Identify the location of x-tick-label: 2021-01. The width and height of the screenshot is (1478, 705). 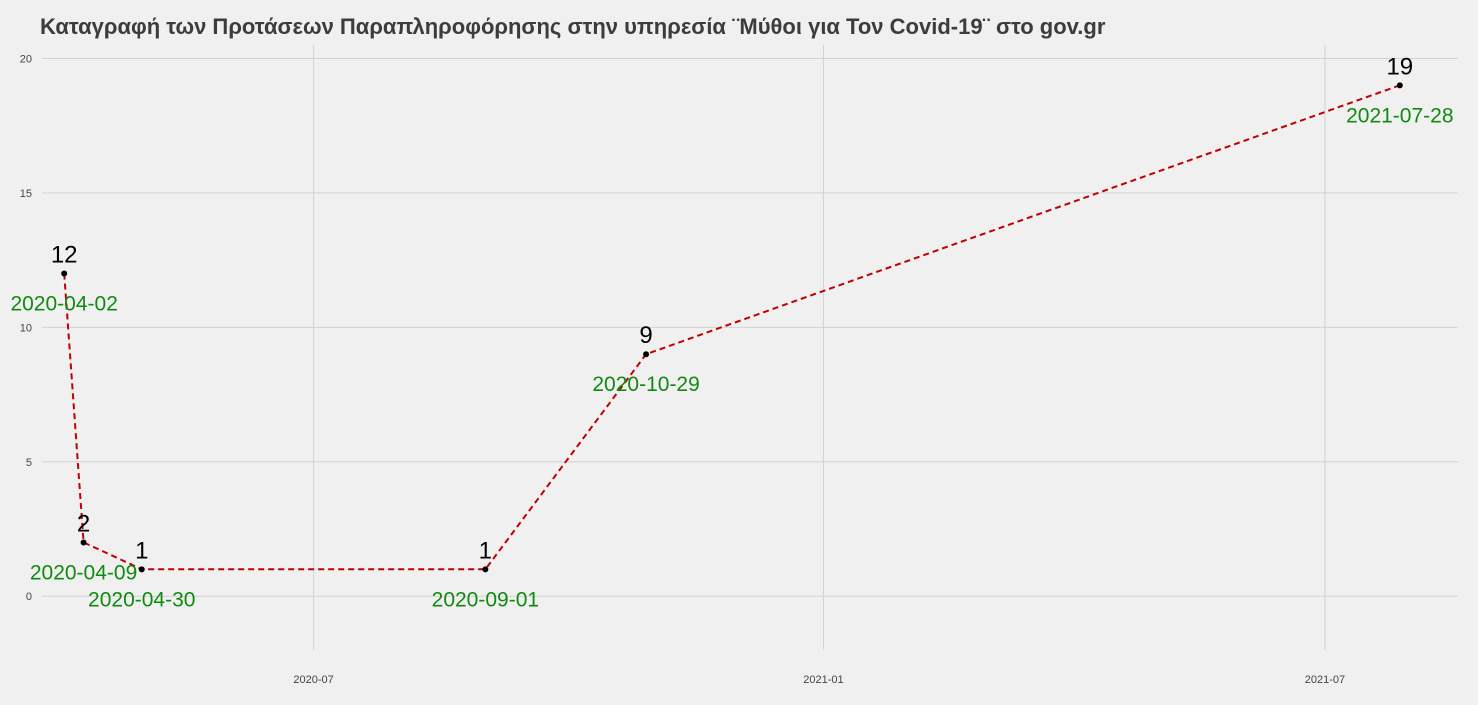
(823, 680).